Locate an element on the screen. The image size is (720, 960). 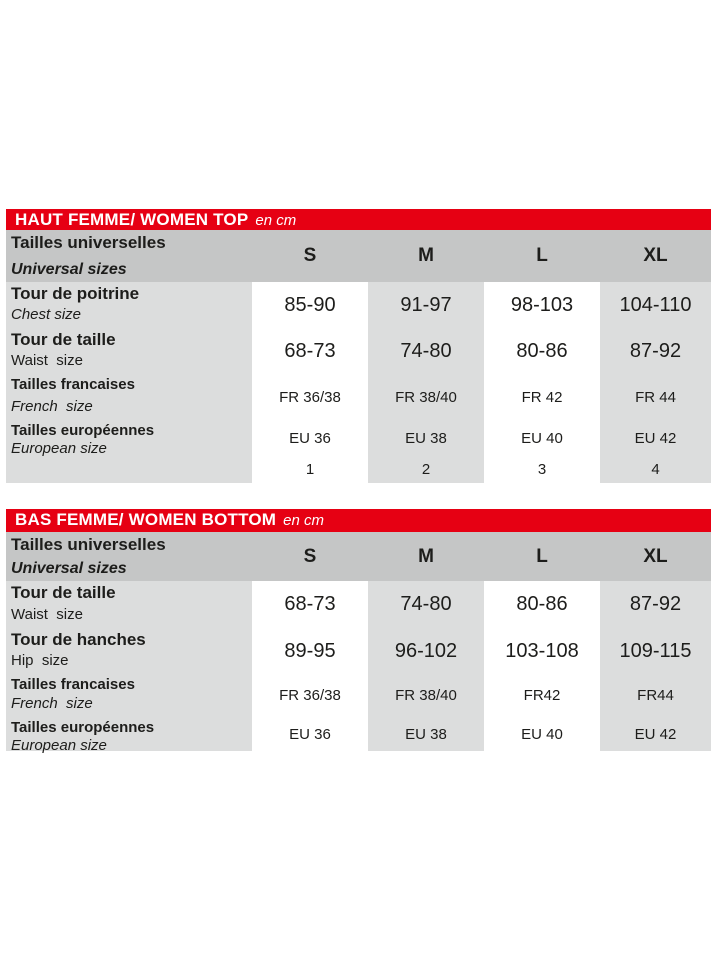
row-label-empty is located at coordinates (129, 469).